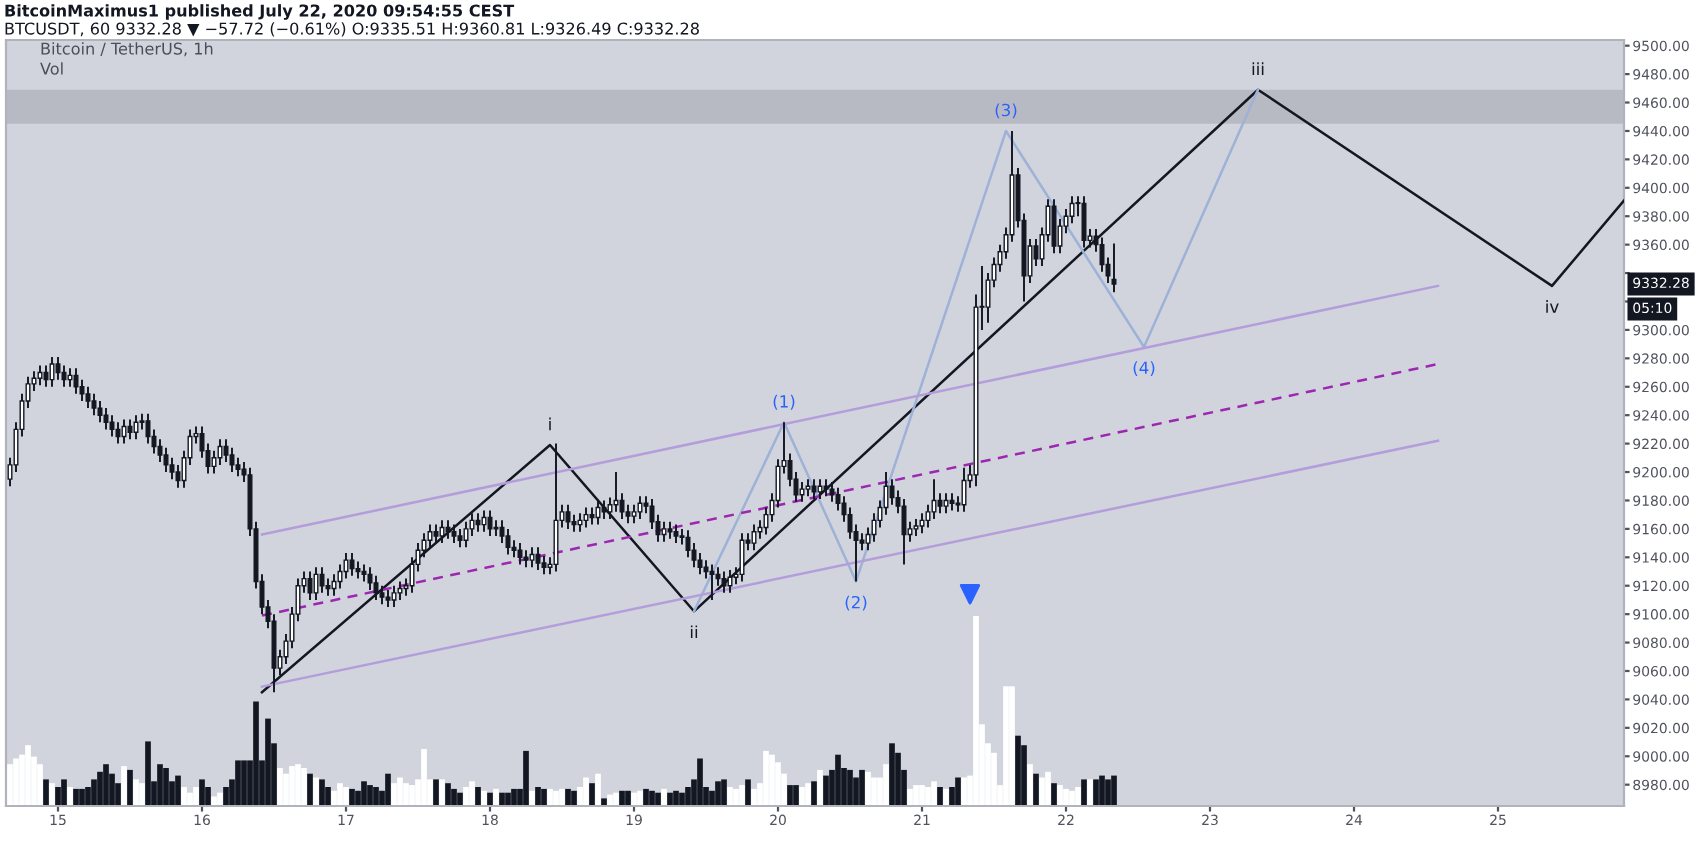 The width and height of the screenshot is (1700, 868). What do you see at coordinates (127, 49) in the screenshot?
I see `chart-title: Bitcoin / TetherUS, 1h` at bounding box center [127, 49].